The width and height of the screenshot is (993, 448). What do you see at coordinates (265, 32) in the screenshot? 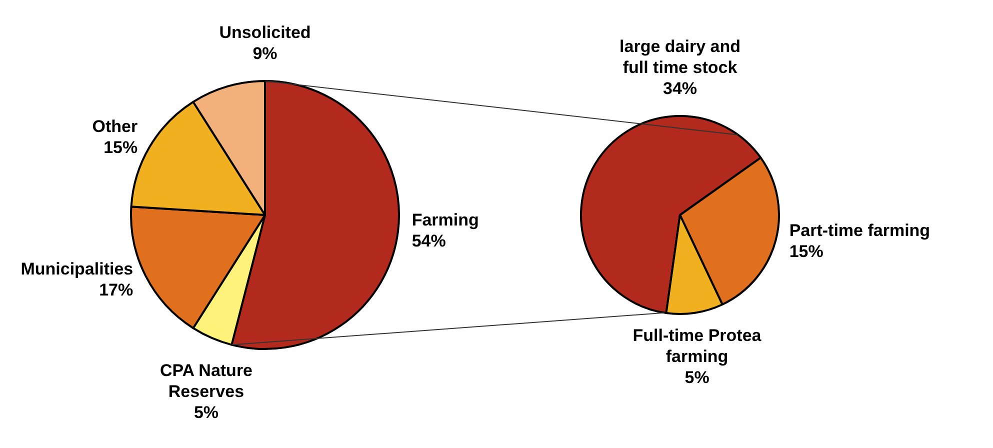
I see `slice-label: Unsolicited` at bounding box center [265, 32].